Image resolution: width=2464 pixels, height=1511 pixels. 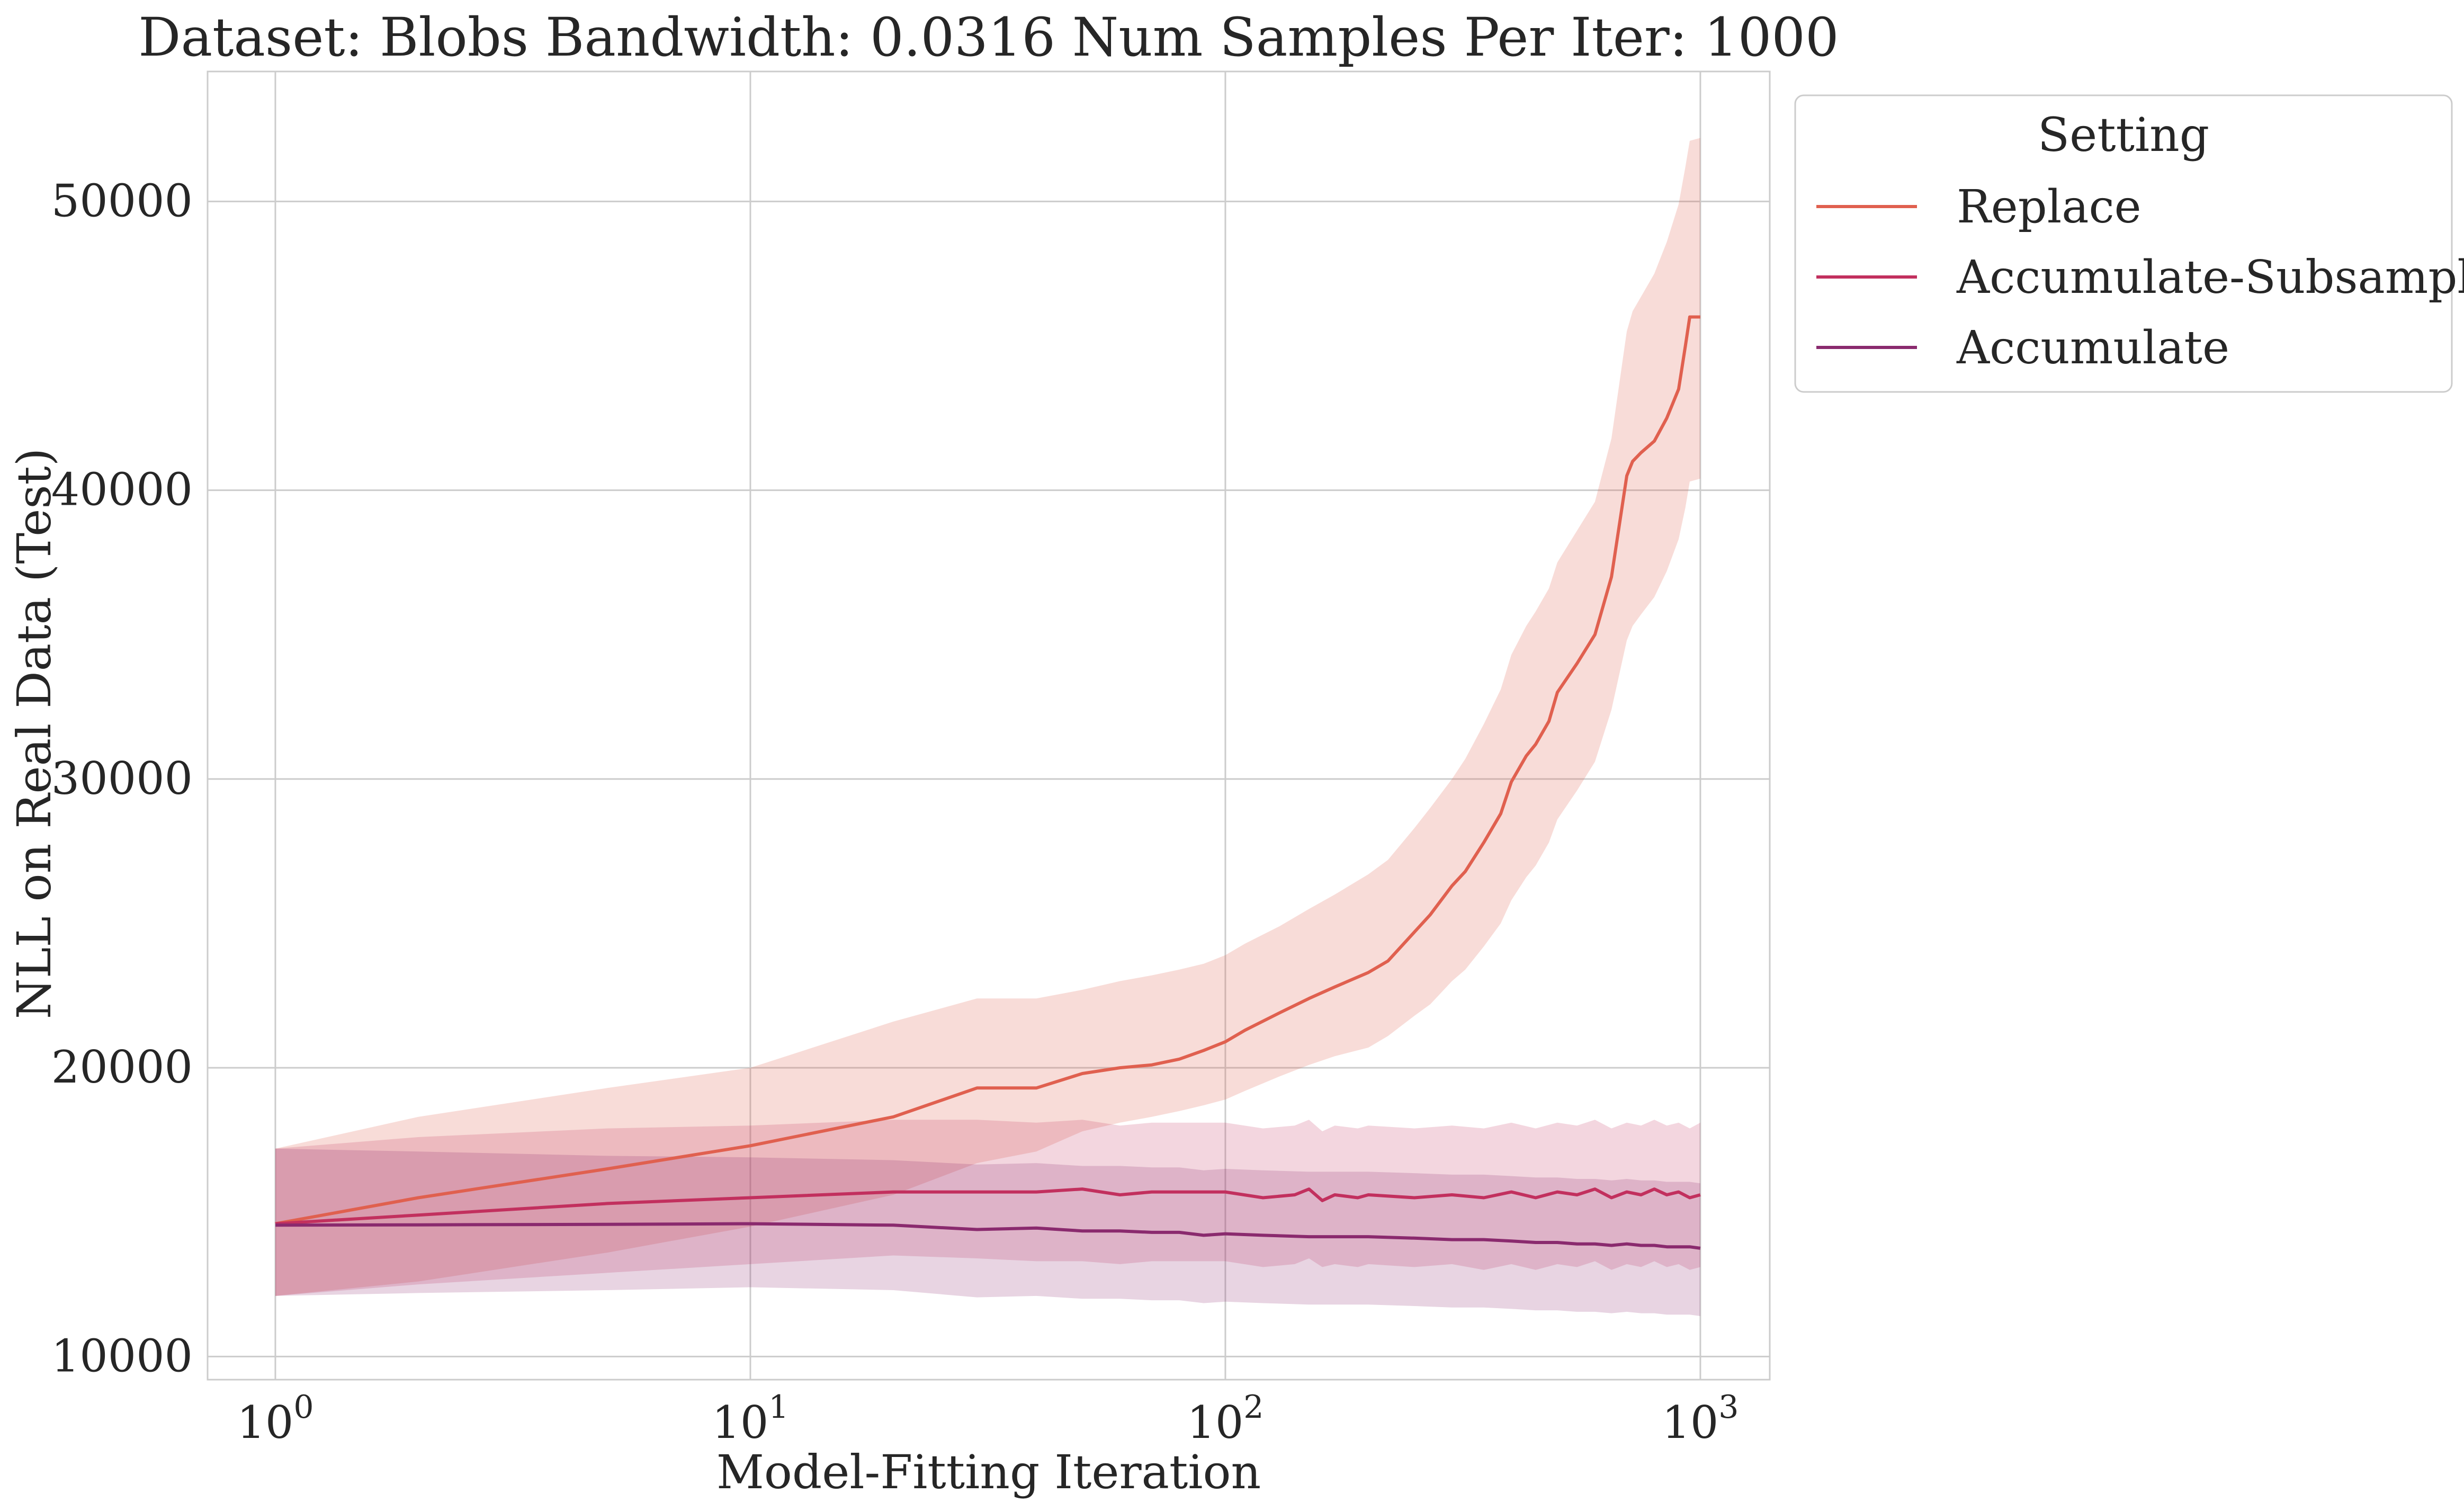 What do you see at coordinates (122, 1067) in the screenshot?
I see `y-tick-label: 20000` at bounding box center [122, 1067].